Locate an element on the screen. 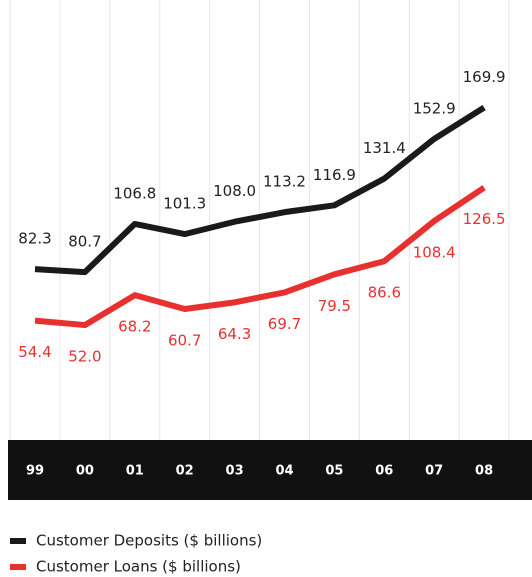 Image resolution: width=532 pixels, height=577 pixels. data-label: 68.2 is located at coordinates (134, 327).